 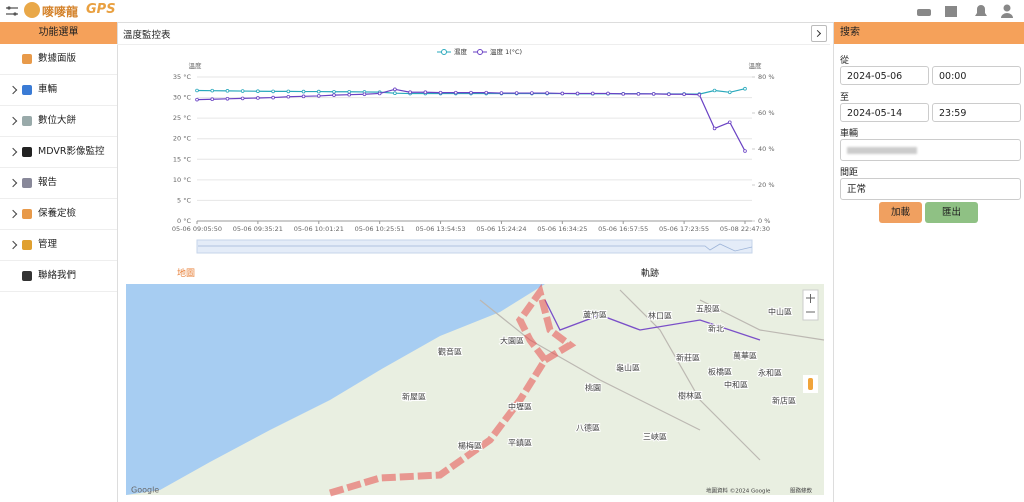 What do you see at coordinates (480, 52) in the screenshot?
I see `legend-marker` at bounding box center [480, 52].